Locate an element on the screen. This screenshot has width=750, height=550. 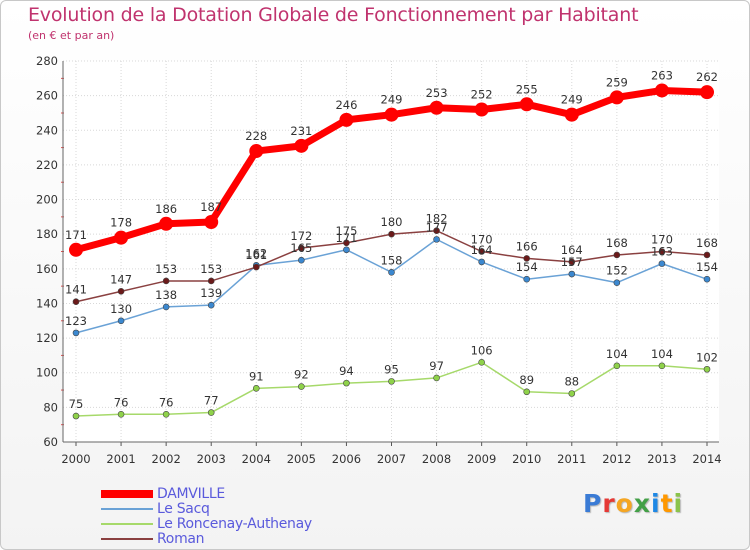
data-label-le-sacq: 138 is located at coordinates (166, 295).